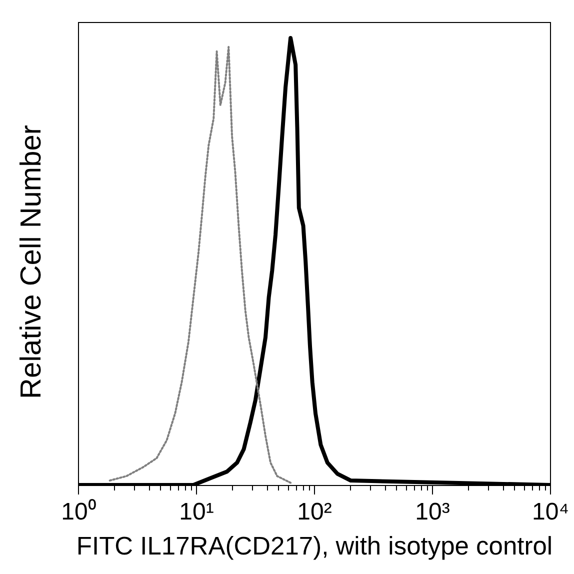 The image size is (574, 574). What do you see at coordinates (196, 512) in the screenshot?
I see `x-tick-label: 10¹` at bounding box center [196, 512].